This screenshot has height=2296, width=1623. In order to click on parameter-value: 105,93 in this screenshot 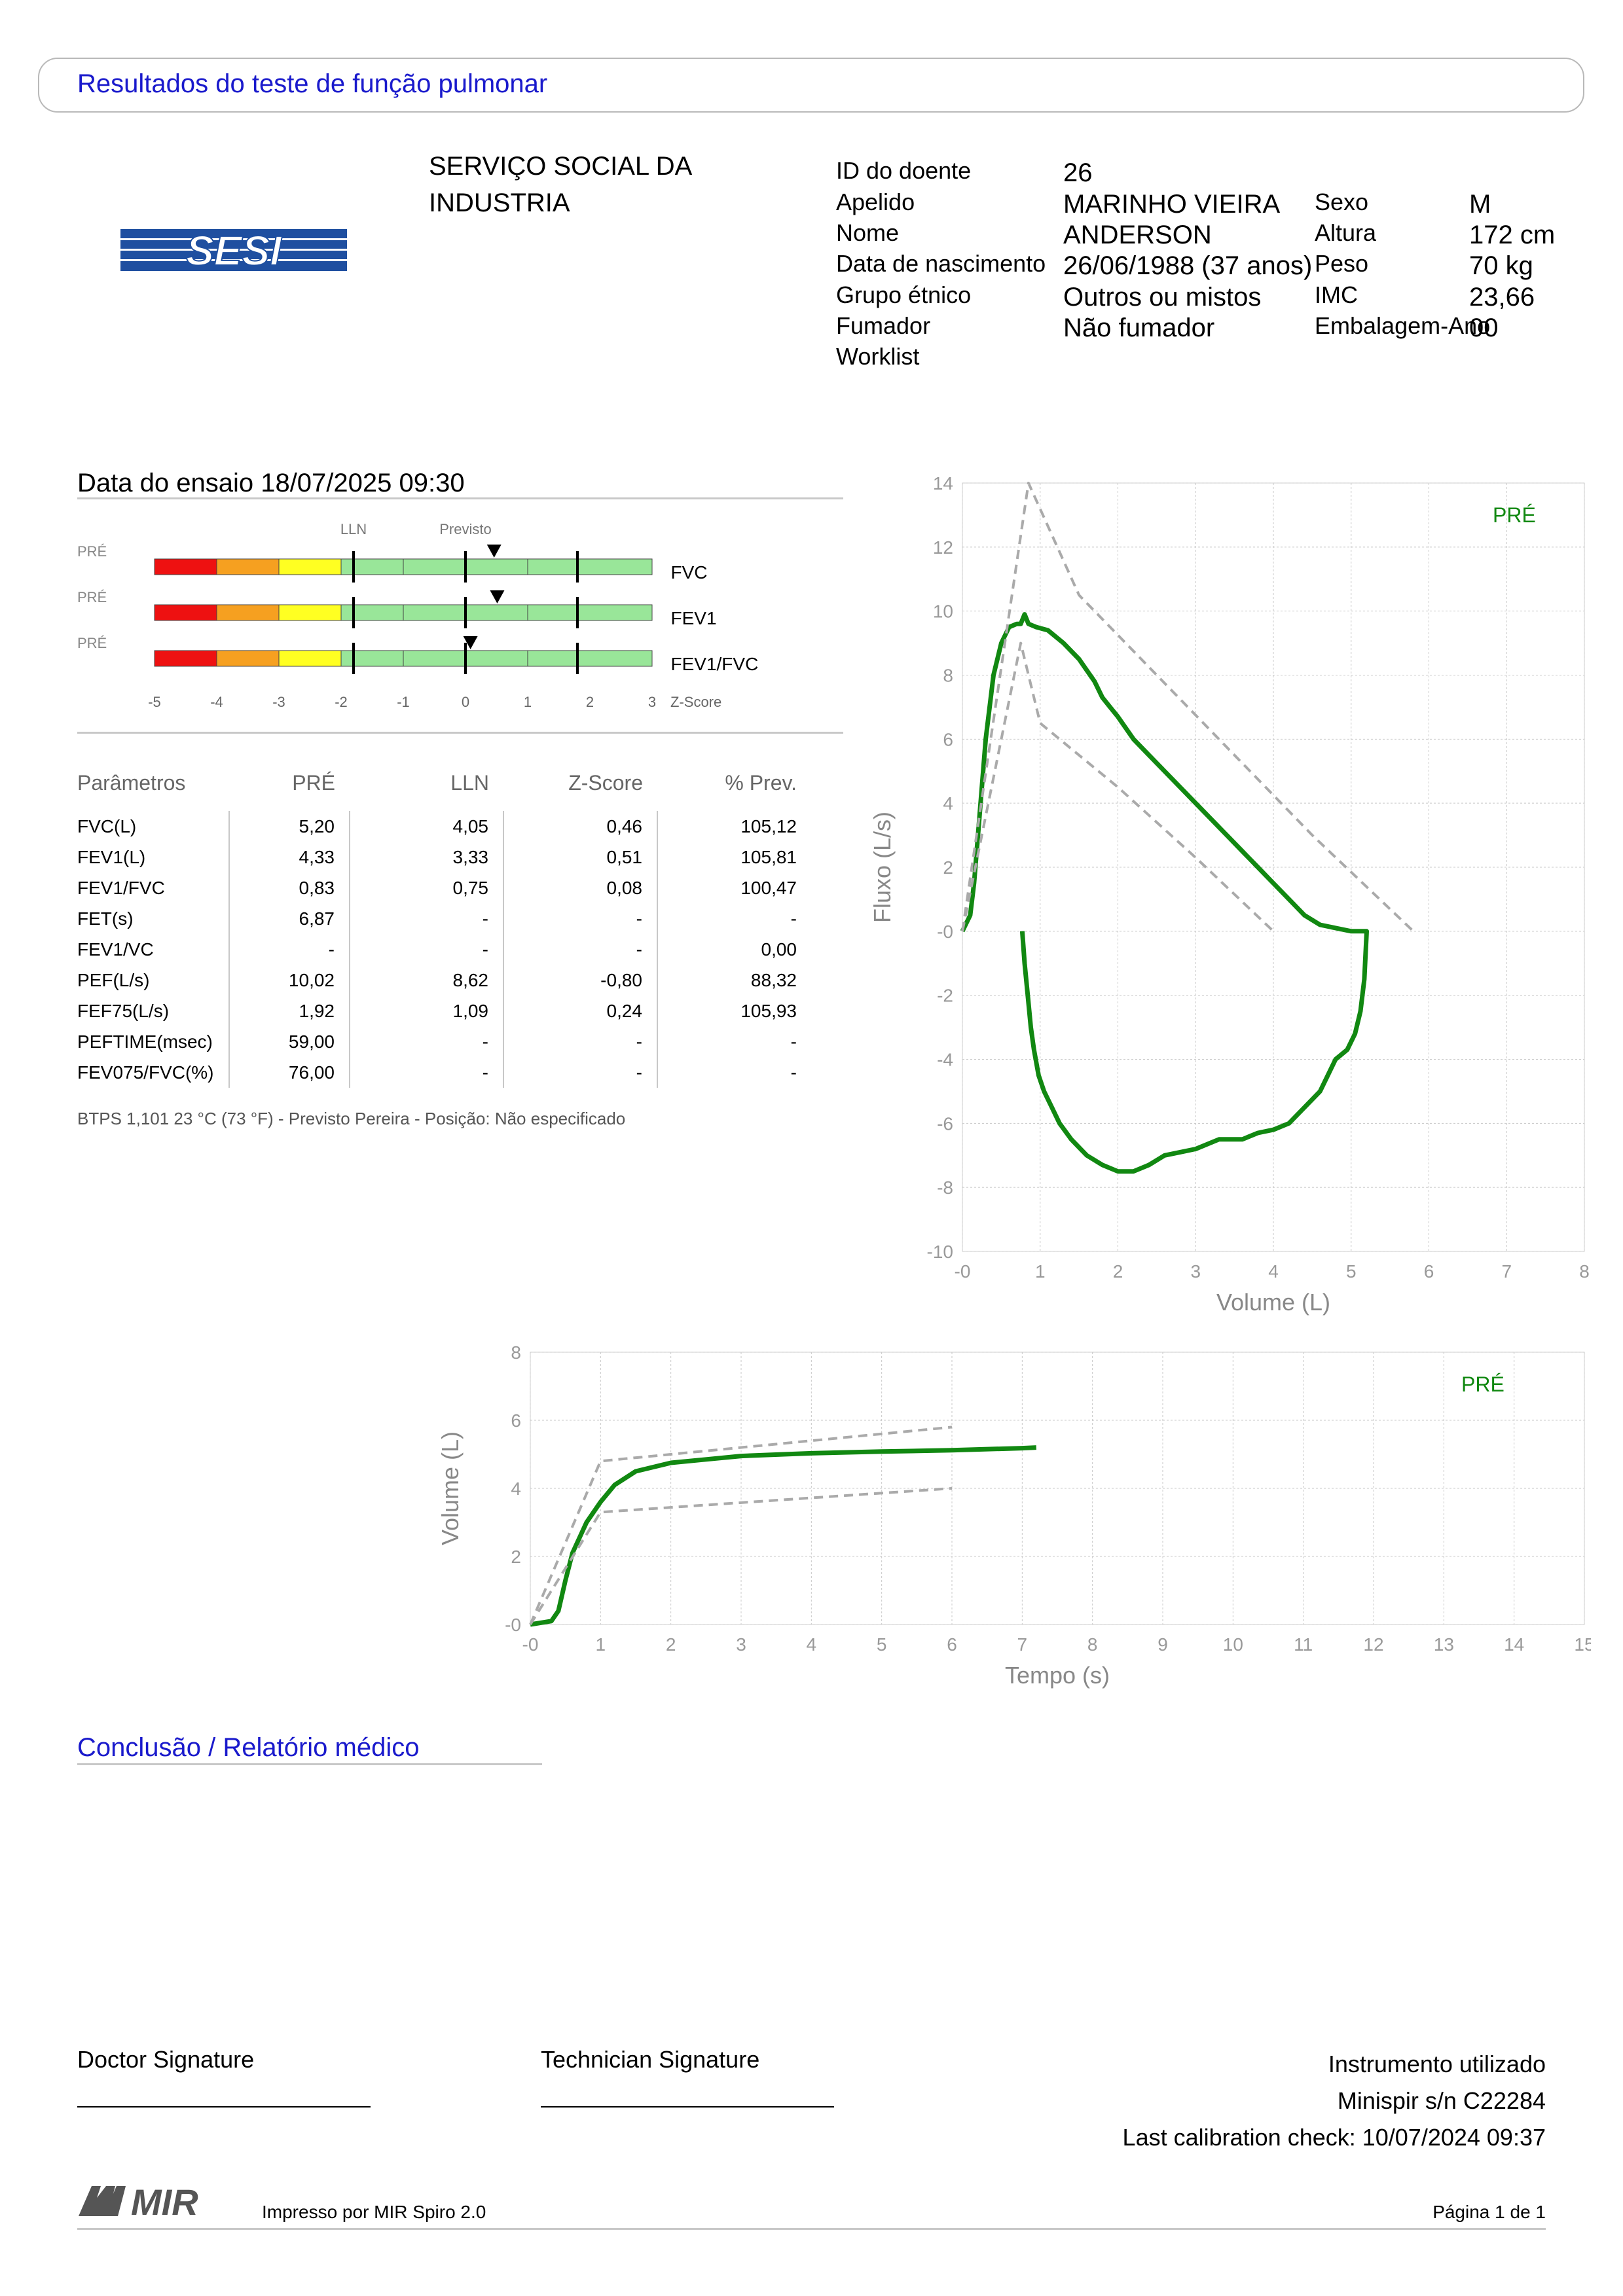, I will do `click(734, 1011)`.